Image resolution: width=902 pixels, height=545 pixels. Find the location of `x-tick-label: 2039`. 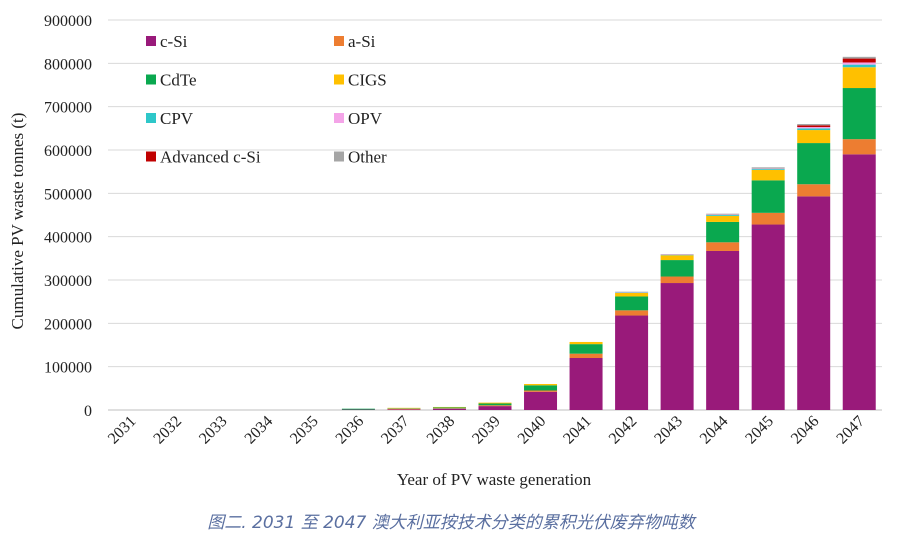

x-tick-label: 2039 is located at coordinates (486, 430).